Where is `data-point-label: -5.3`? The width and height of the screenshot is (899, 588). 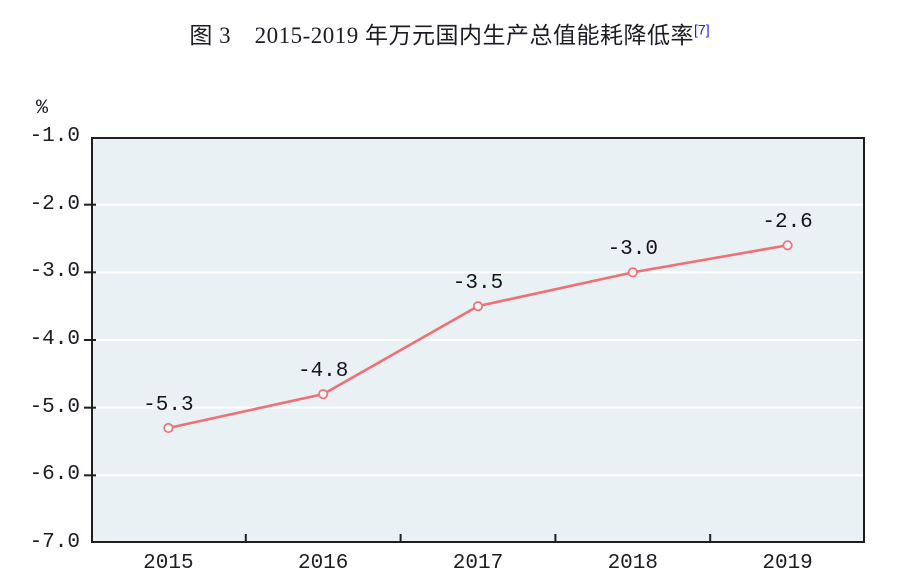
data-point-label: -5.3 is located at coordinates (168, 405).